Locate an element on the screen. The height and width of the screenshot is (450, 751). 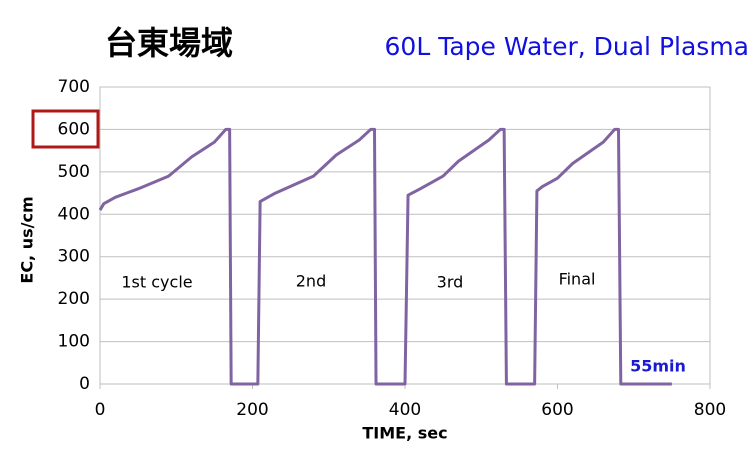
highlight-box is located at coordinates (65, 129).